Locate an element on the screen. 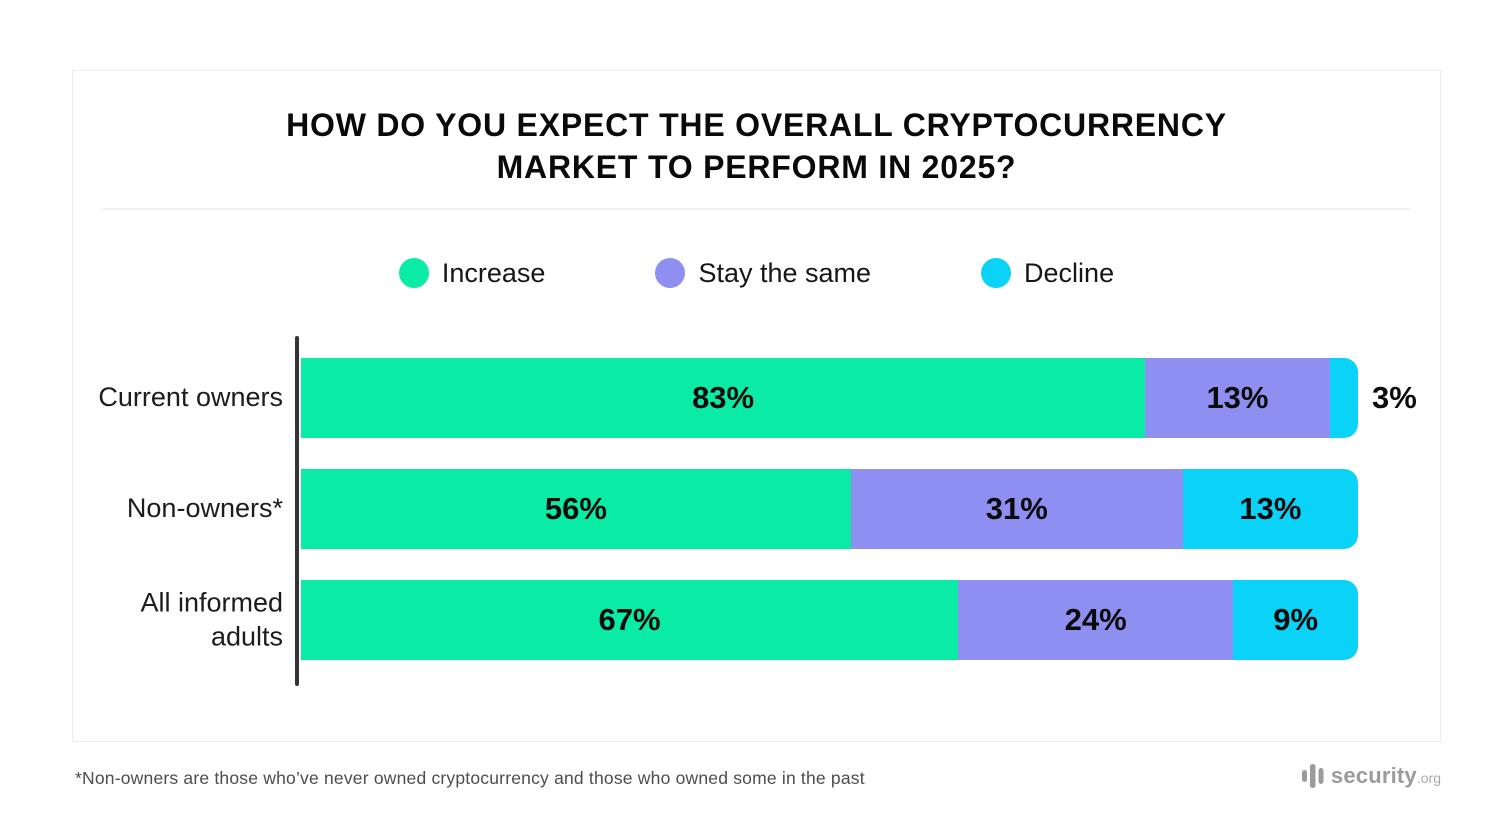  bar-value-current-owners-decline: 3% is located at coordinates (1394, 397).